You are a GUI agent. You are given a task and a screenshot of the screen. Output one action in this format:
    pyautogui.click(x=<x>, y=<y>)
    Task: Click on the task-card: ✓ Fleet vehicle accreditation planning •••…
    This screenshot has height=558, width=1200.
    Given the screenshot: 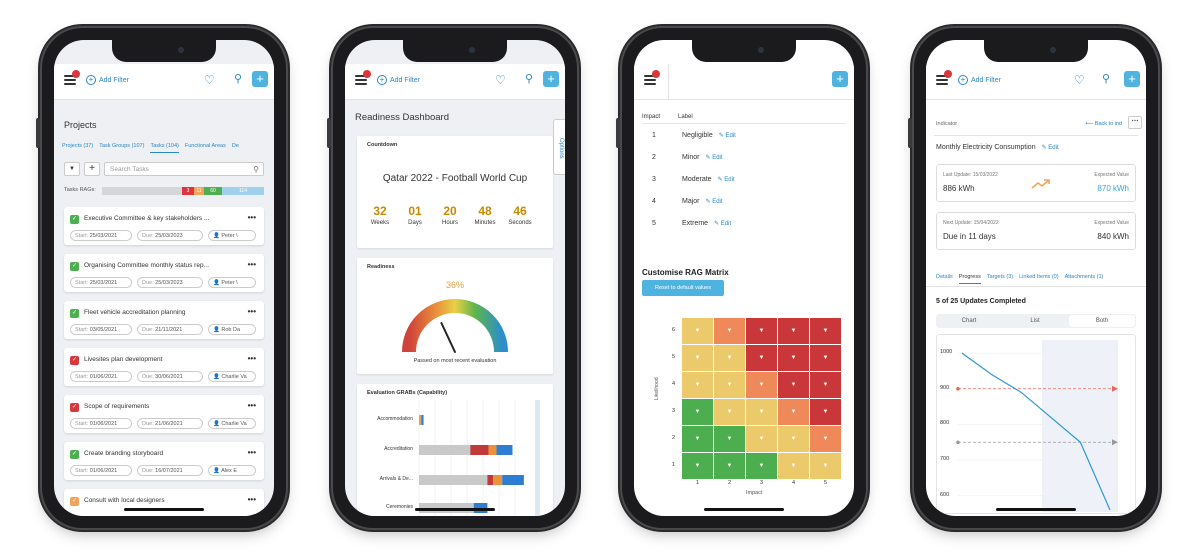 What is the action you would take?
    pyautogui.click(x=164, y=320)
    